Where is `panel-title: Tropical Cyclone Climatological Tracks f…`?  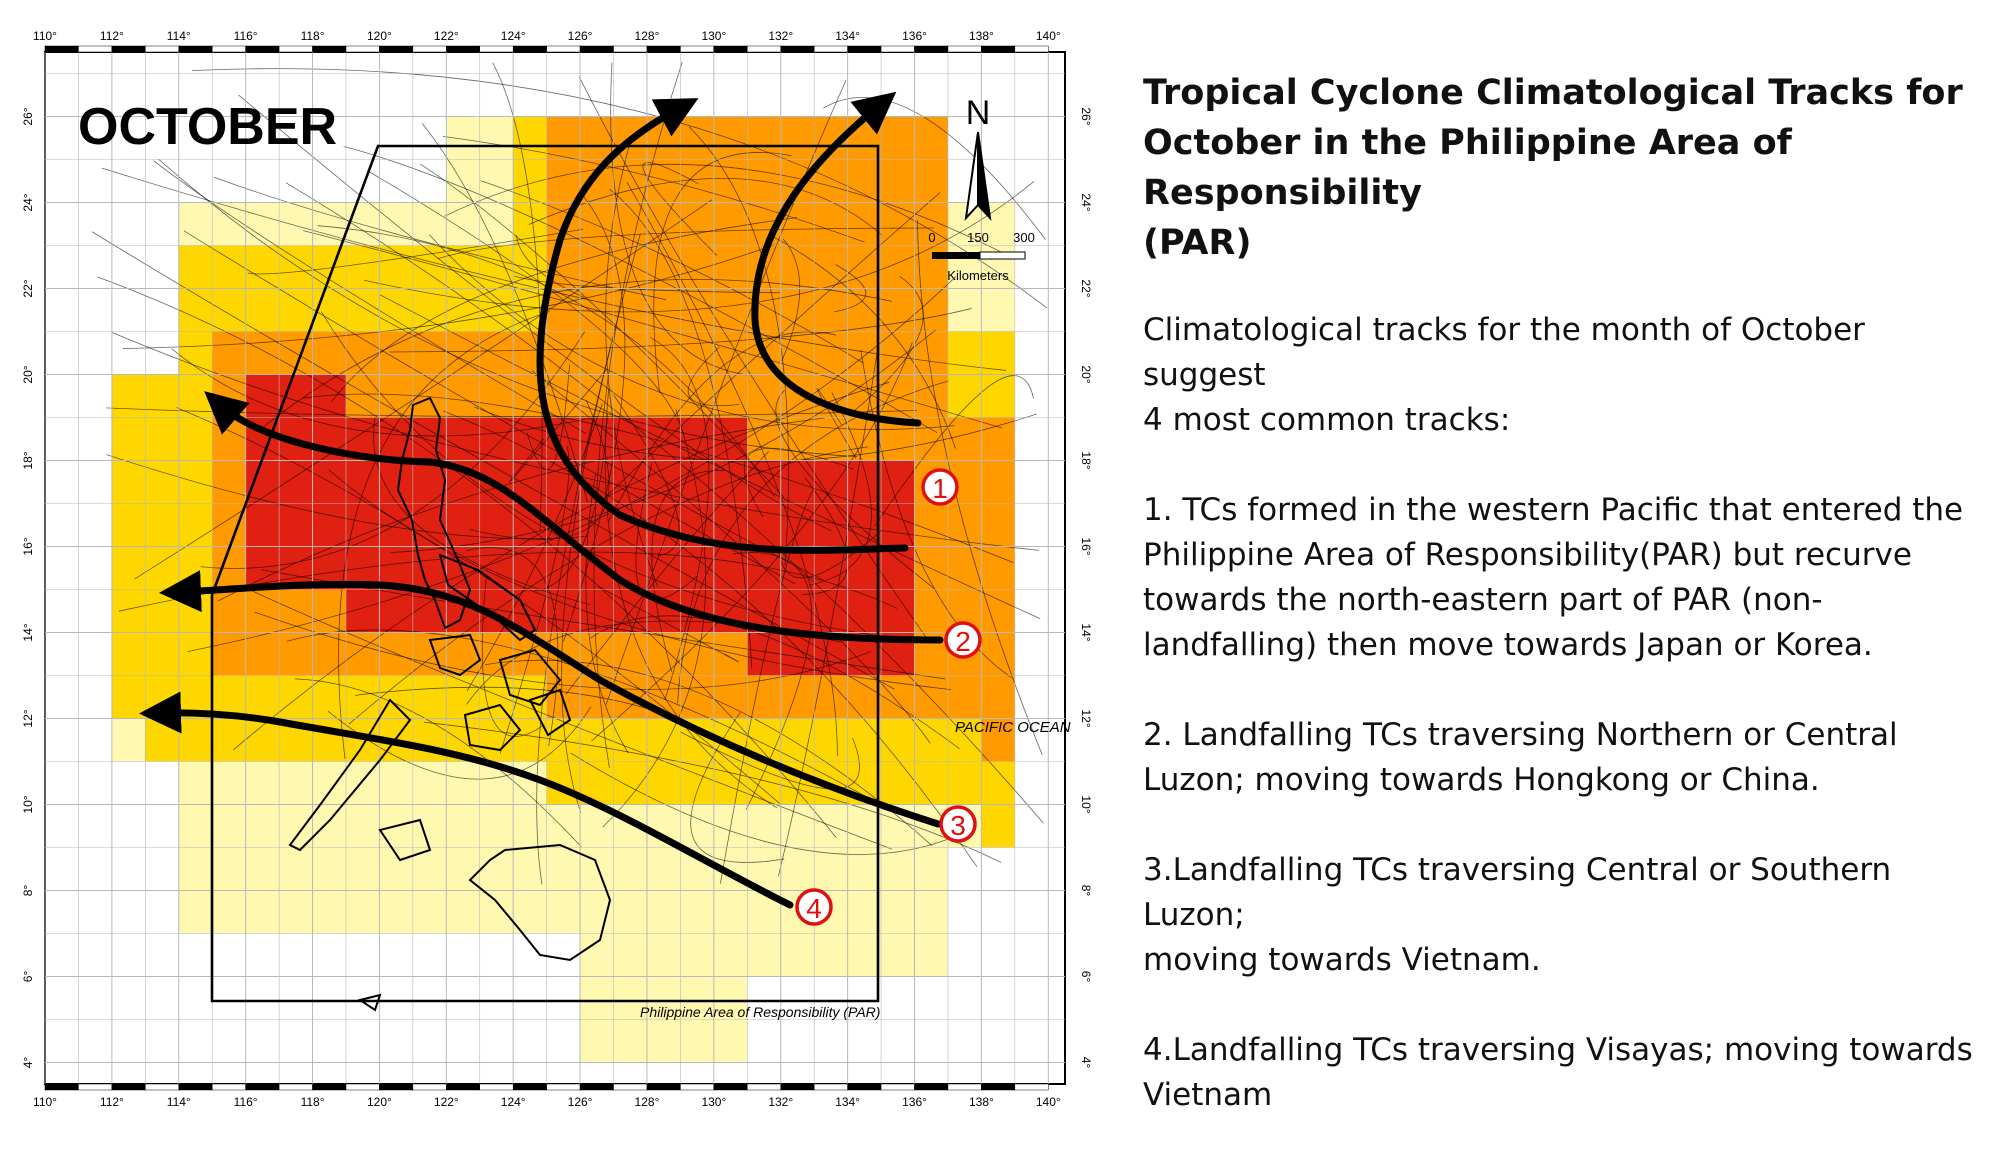 panel-title: Tropical Cyclone Climatological Tracks f… is located at coordinates (1553, 168).